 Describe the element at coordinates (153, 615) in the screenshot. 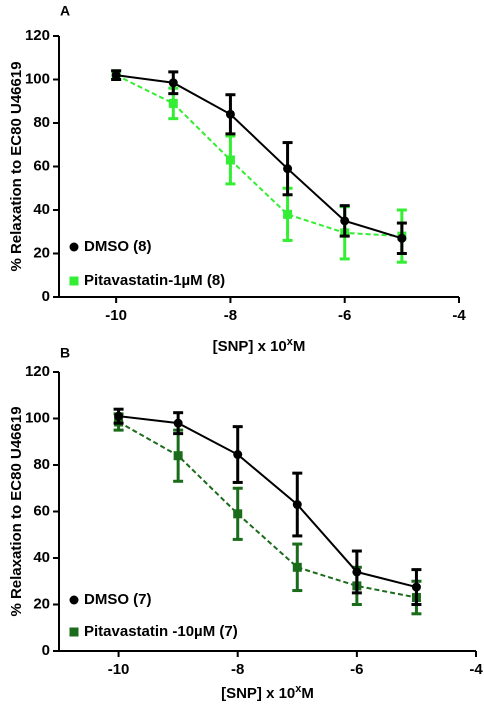

I see `legend: DMSO (7) Pitavastatin -10µM (7)` at that location.